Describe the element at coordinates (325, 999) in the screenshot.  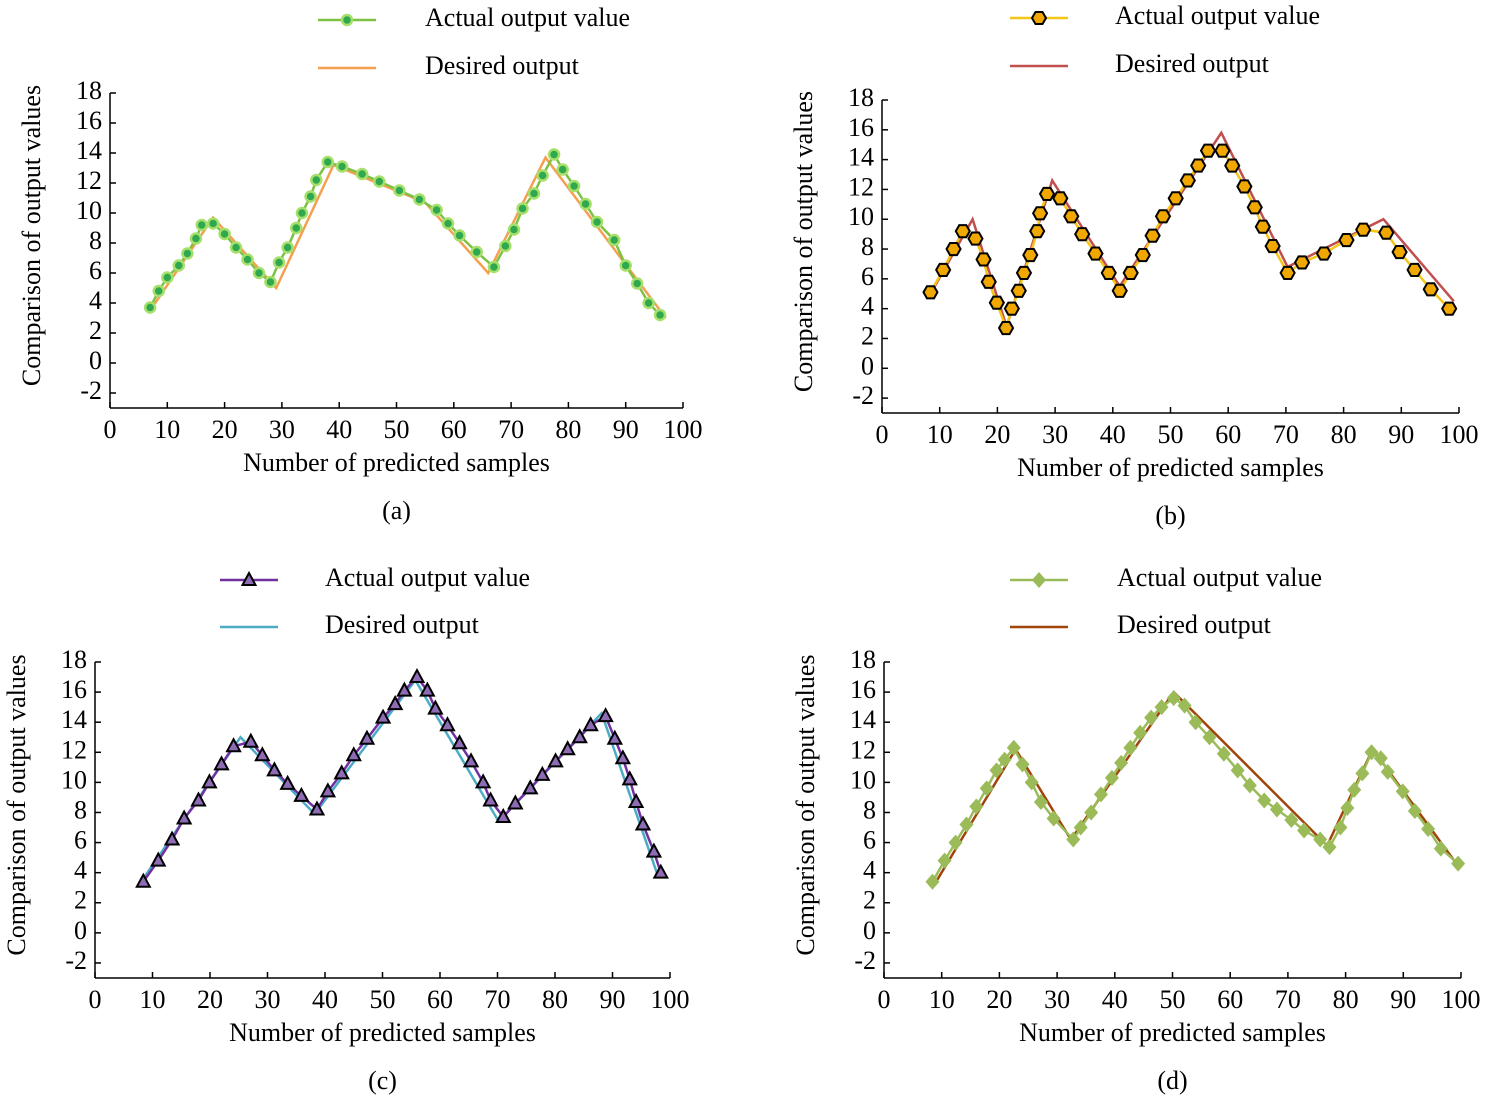
I see `x-tick-label: 40` at that location.